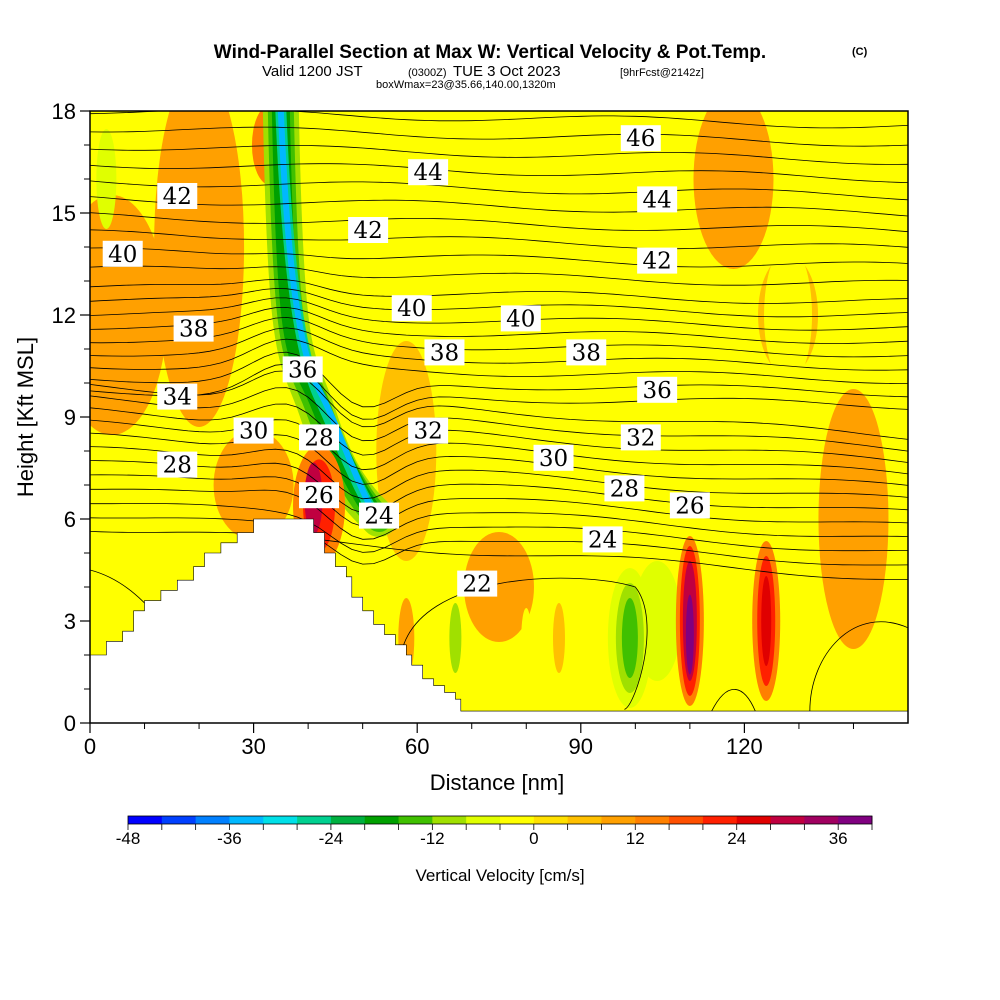  I want to click on contour-label: 40, so click(411, 308).